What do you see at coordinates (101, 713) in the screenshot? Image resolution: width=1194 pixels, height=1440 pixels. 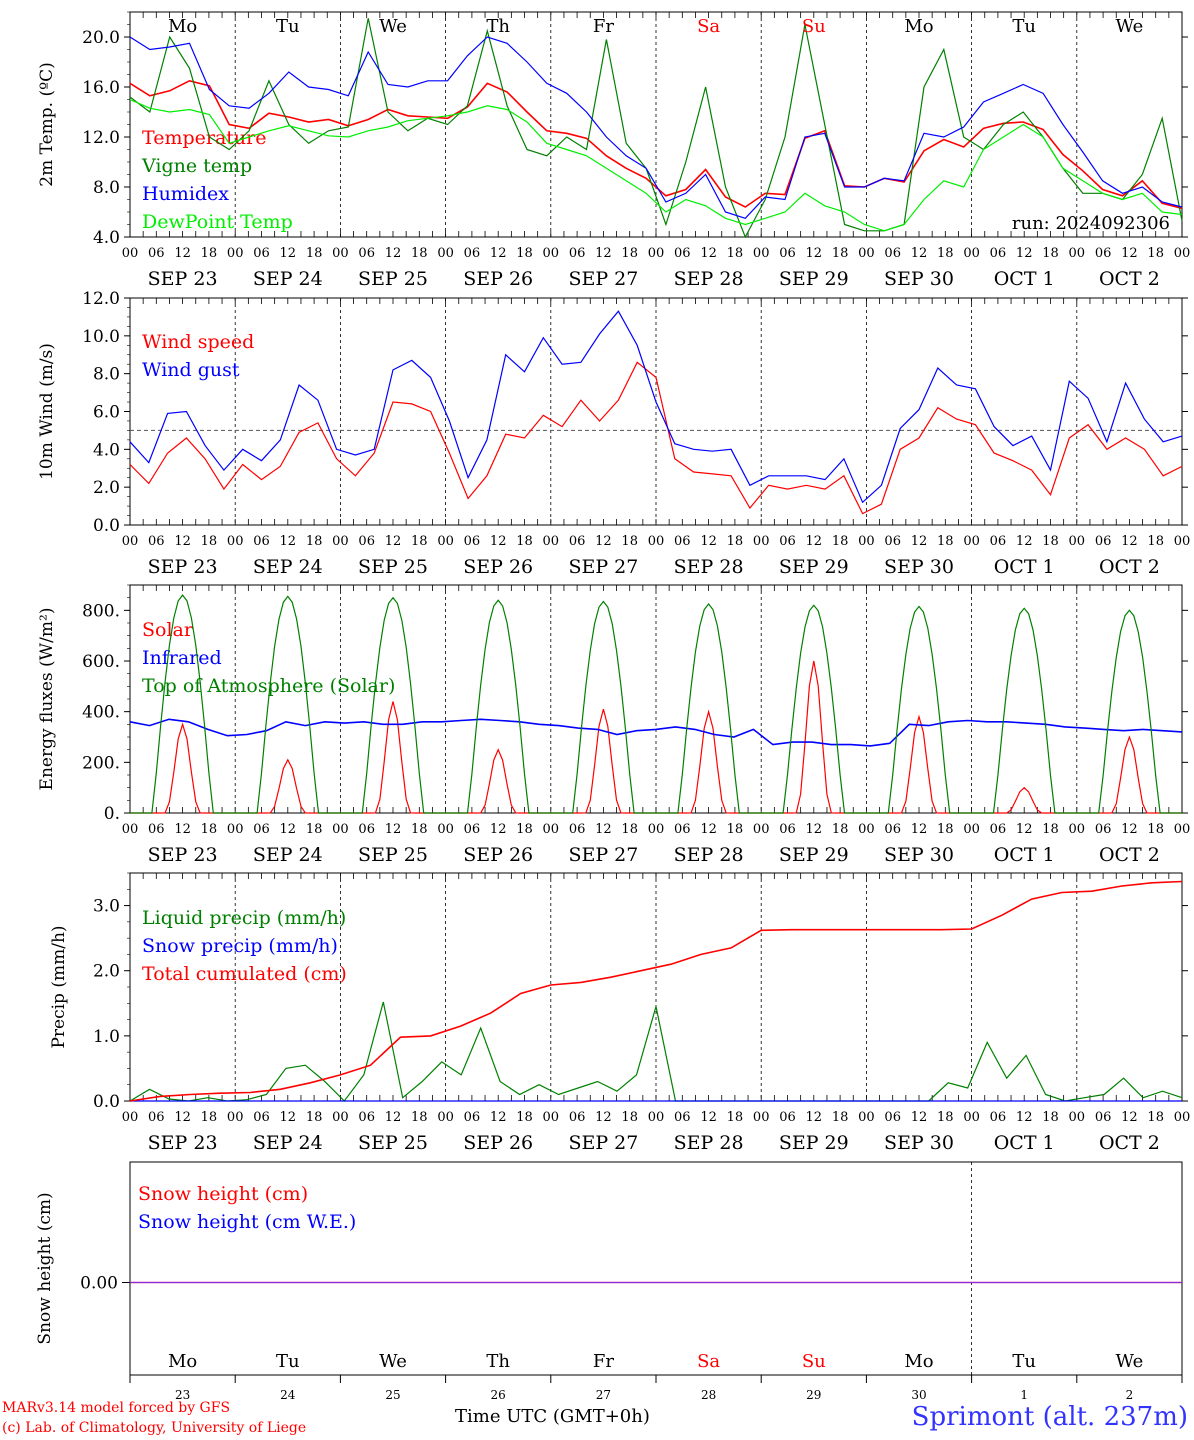 I see `y-tick-label: 400.` at bounding box center [101, 713].